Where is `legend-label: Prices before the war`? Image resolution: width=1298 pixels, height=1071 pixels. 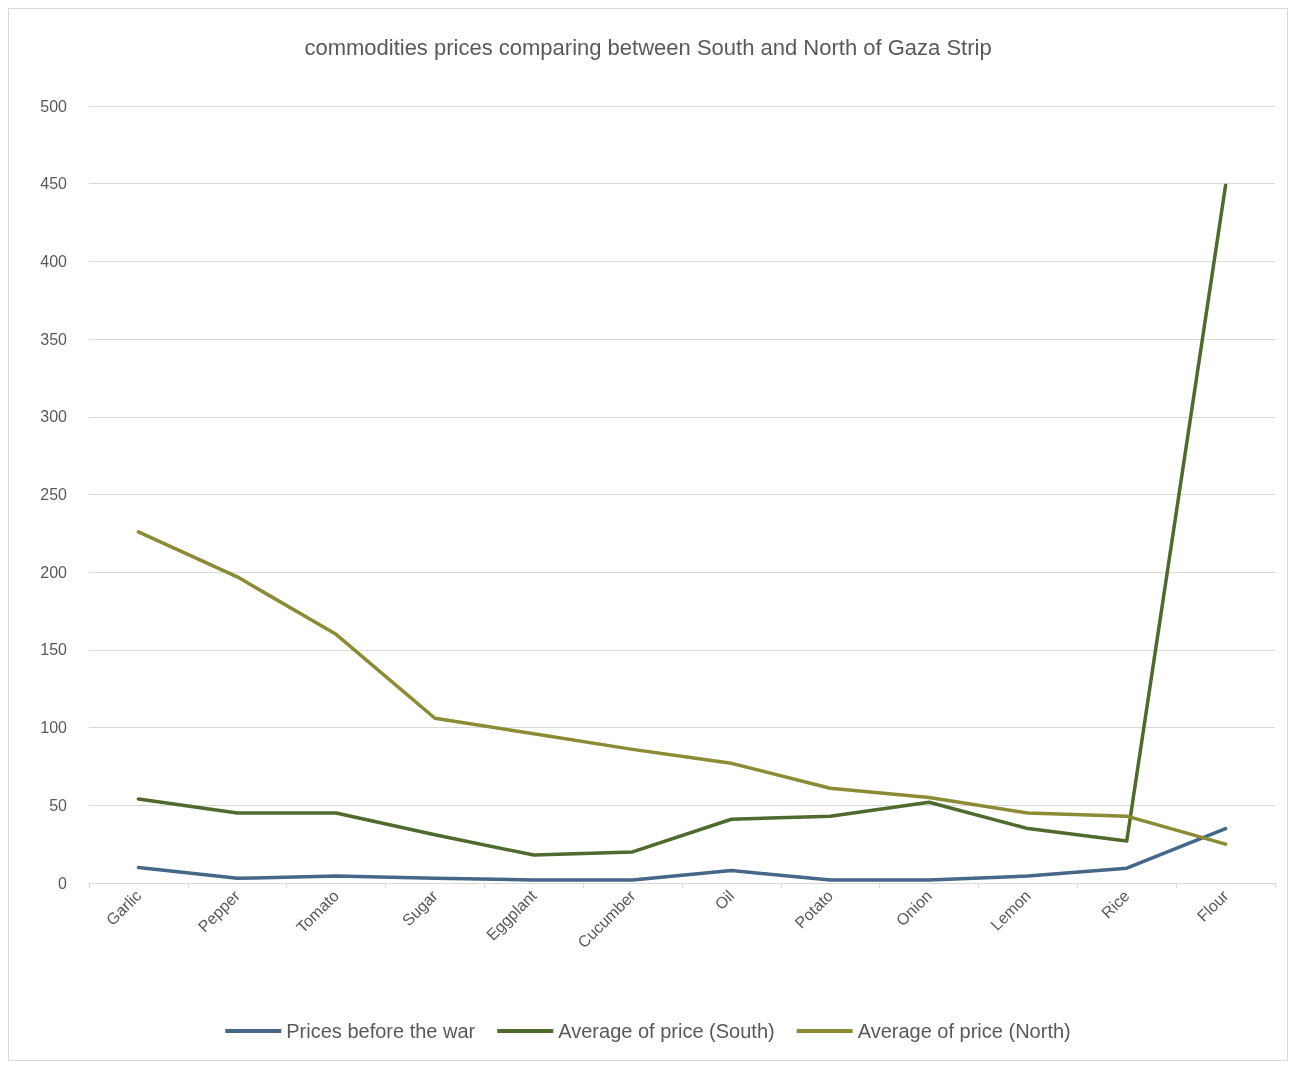
legend-label: Prices before the war is located at coordinates (381, 1031).